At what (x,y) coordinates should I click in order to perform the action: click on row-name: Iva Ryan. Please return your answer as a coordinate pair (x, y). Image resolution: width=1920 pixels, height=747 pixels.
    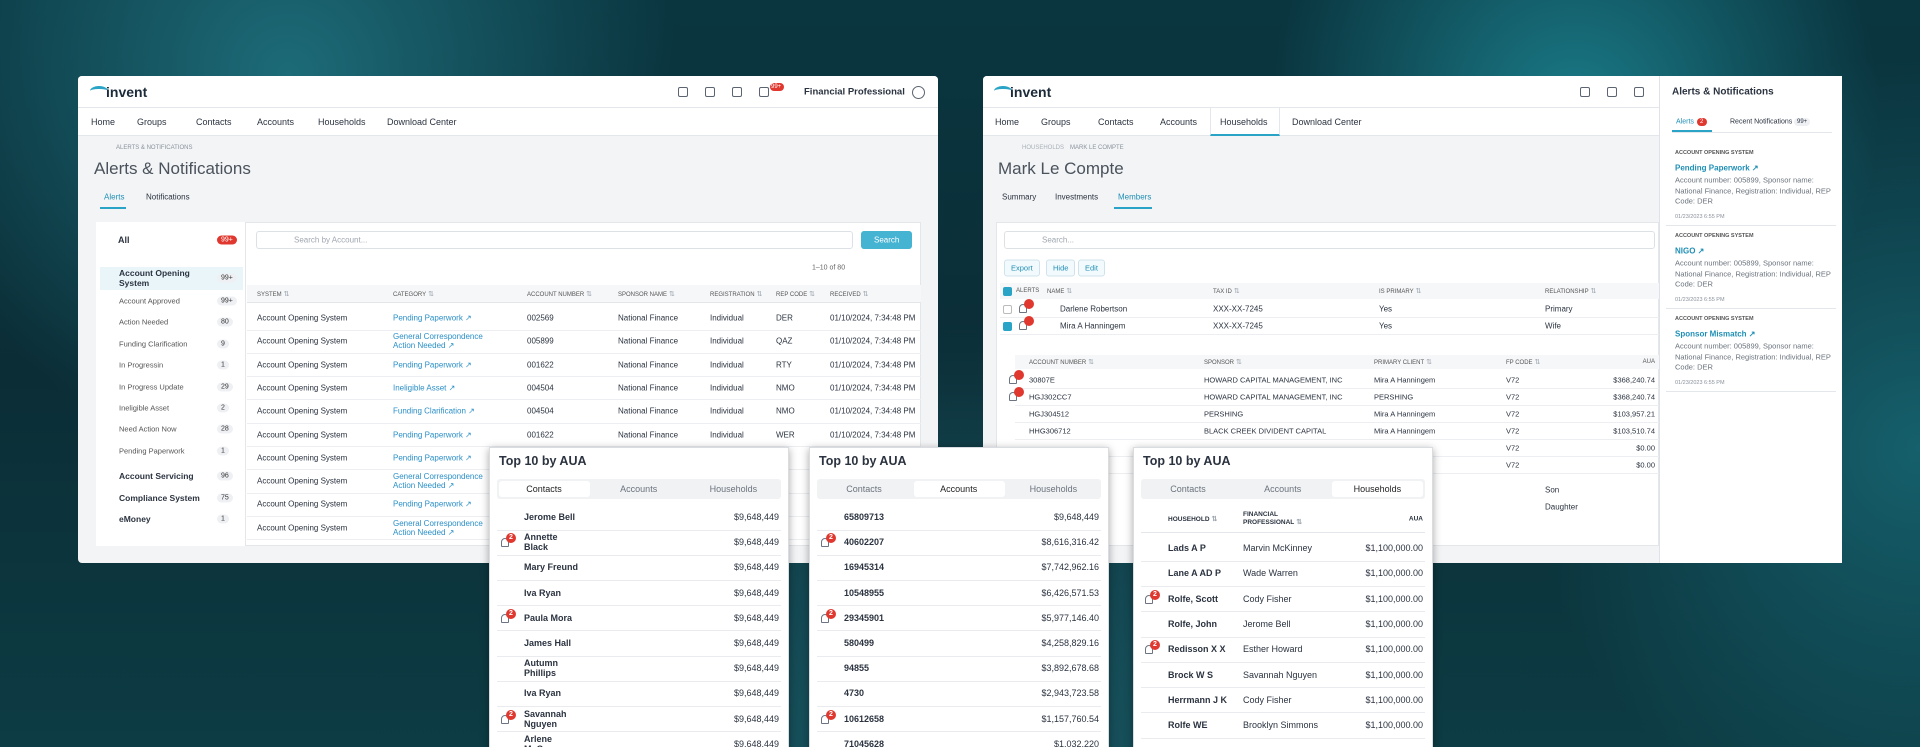
    Looking at the image, I should click on (543, 592).